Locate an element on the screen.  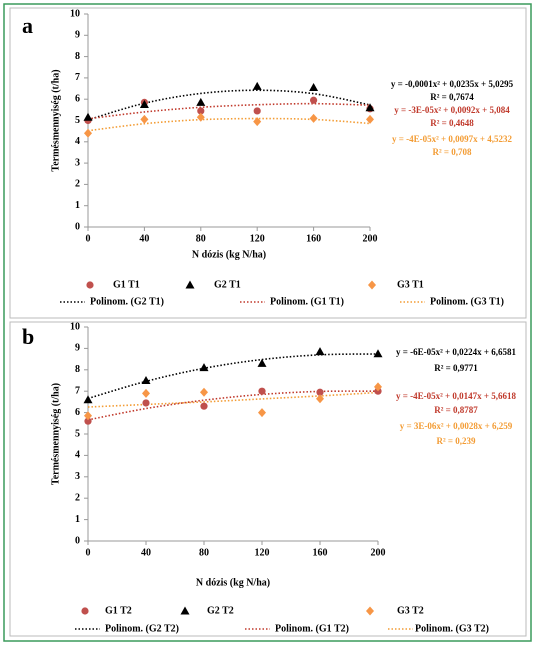
legend-label: Polinom. (G2 T2) is located at coordinates (142, 628).